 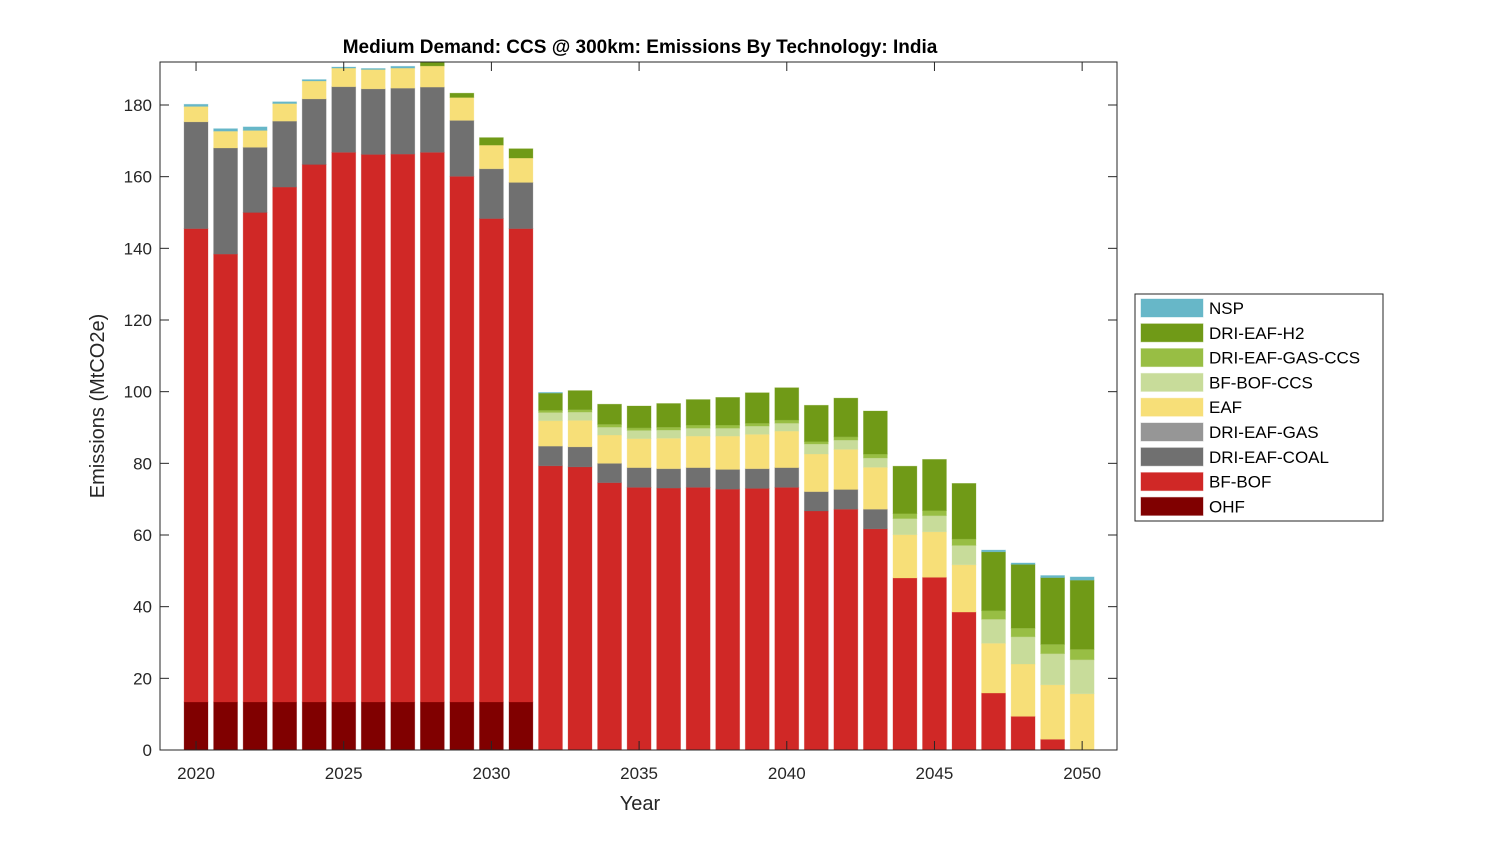 I want to click on bar-stack-2050, so click(x=1082, y=663).